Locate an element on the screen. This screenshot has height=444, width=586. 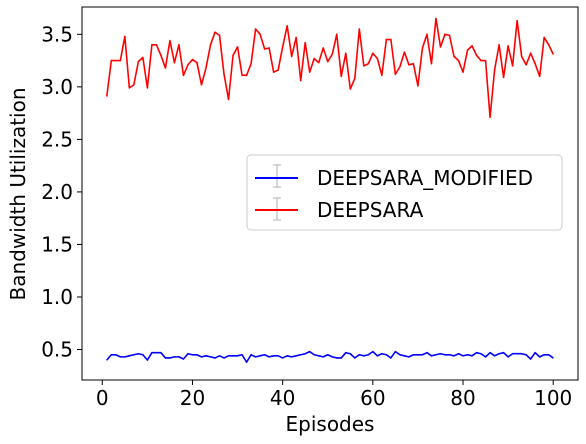
legend-frame is located at coordinates (404, 192).